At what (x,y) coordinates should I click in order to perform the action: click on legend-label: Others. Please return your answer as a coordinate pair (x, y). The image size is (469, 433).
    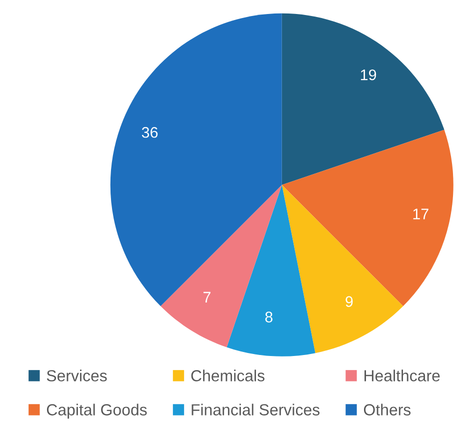
    Looking at the image, I should click on (387, 410).